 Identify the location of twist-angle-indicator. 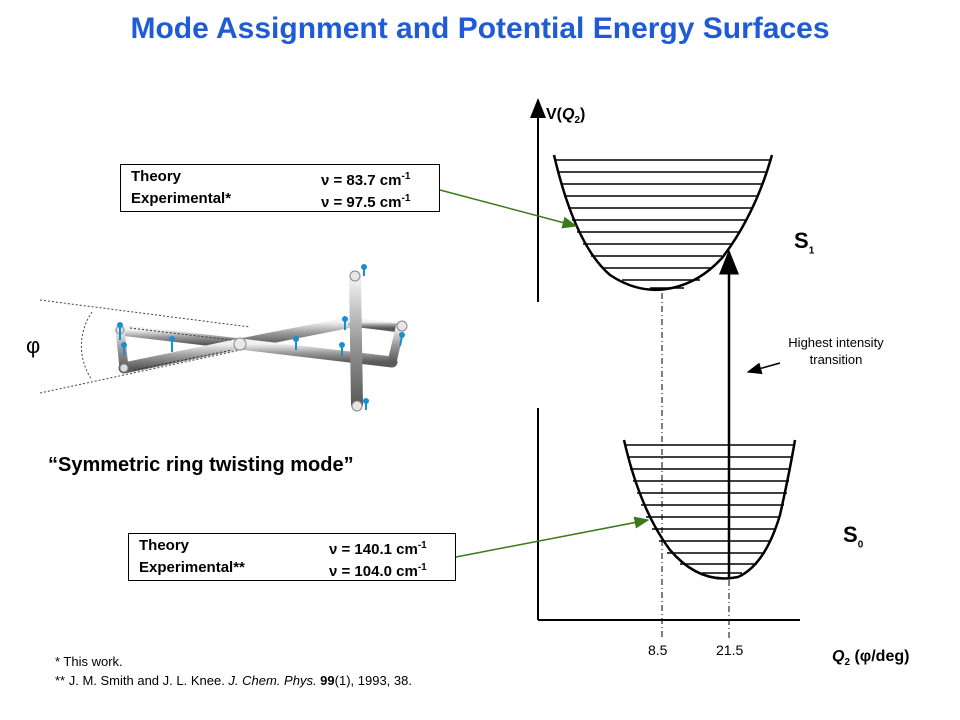
(145, 346).